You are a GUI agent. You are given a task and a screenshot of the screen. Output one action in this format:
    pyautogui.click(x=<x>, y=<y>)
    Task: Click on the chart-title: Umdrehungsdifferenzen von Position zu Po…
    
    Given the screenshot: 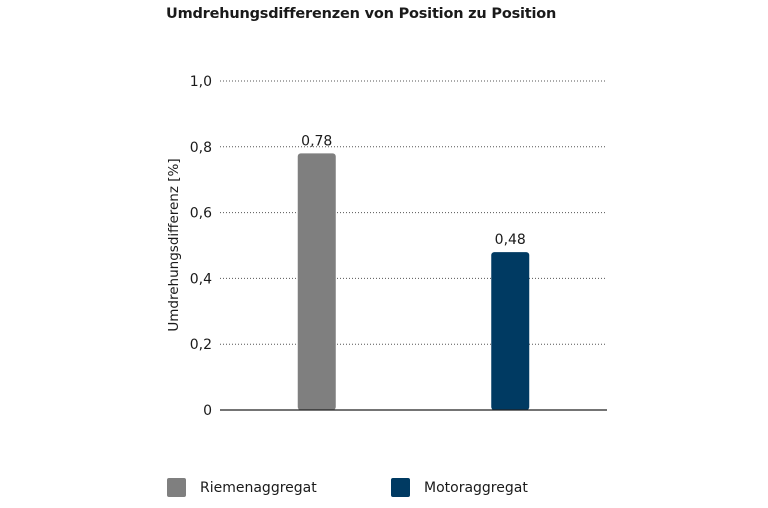 What is the action you would take?
    pyautogui.click(x=361, y=14)
    